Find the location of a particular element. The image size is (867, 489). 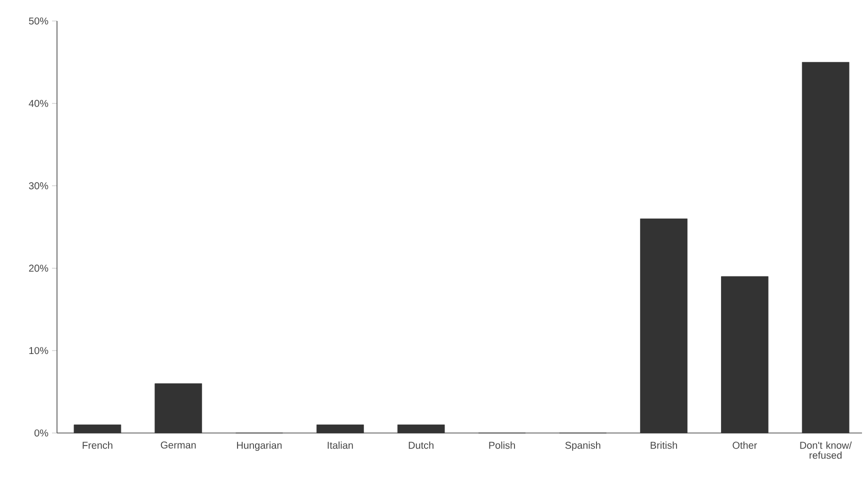

x-tick-label: Polish is located at coordinates (502, 445).